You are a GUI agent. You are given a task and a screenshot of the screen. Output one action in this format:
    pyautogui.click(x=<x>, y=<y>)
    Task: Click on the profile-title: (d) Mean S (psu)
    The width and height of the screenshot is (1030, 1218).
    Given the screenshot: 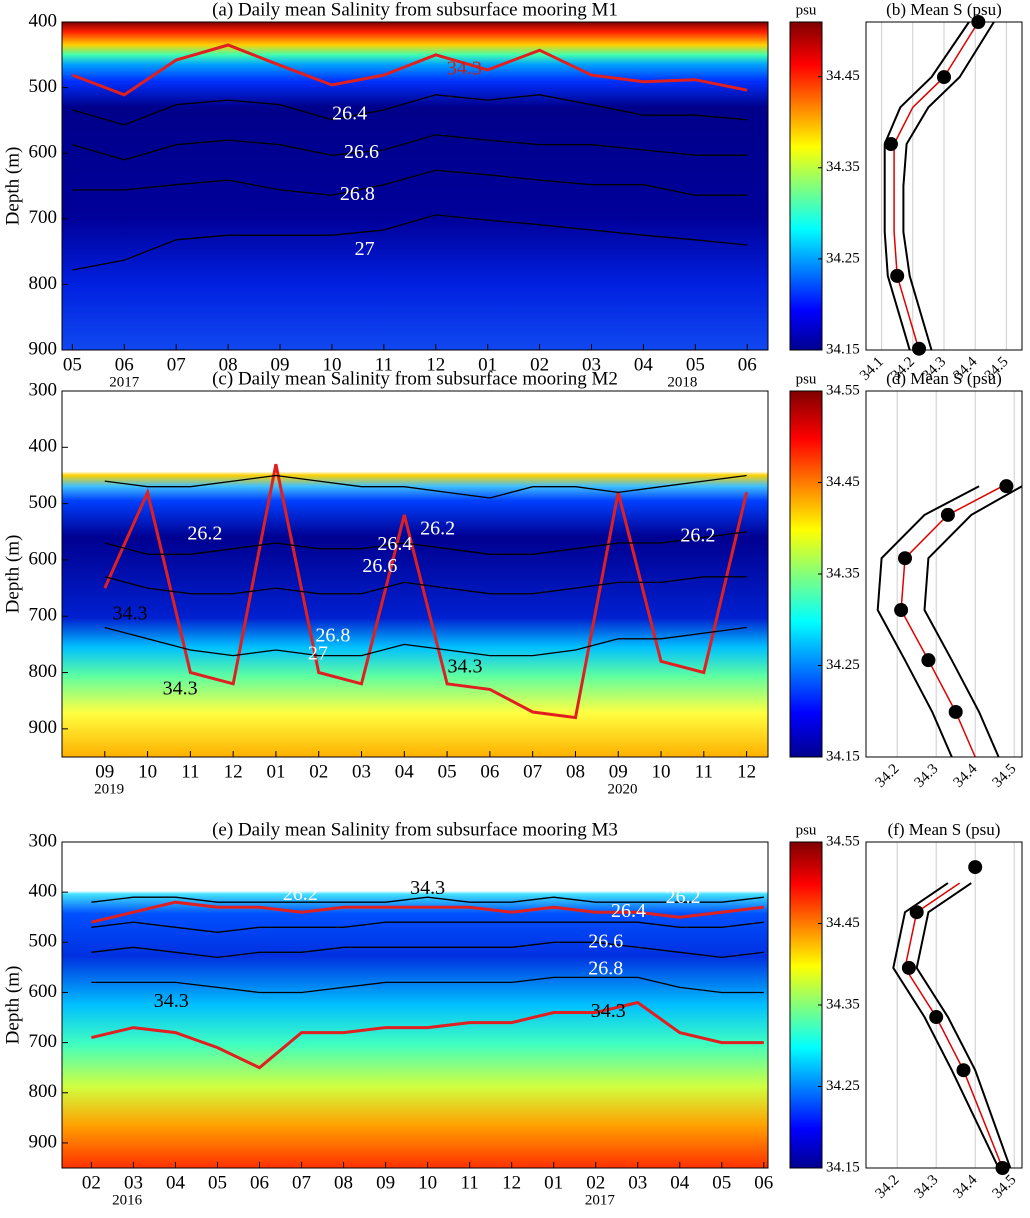 What is the action you would take?
    pyautogui.click(x=944, y=378)
    